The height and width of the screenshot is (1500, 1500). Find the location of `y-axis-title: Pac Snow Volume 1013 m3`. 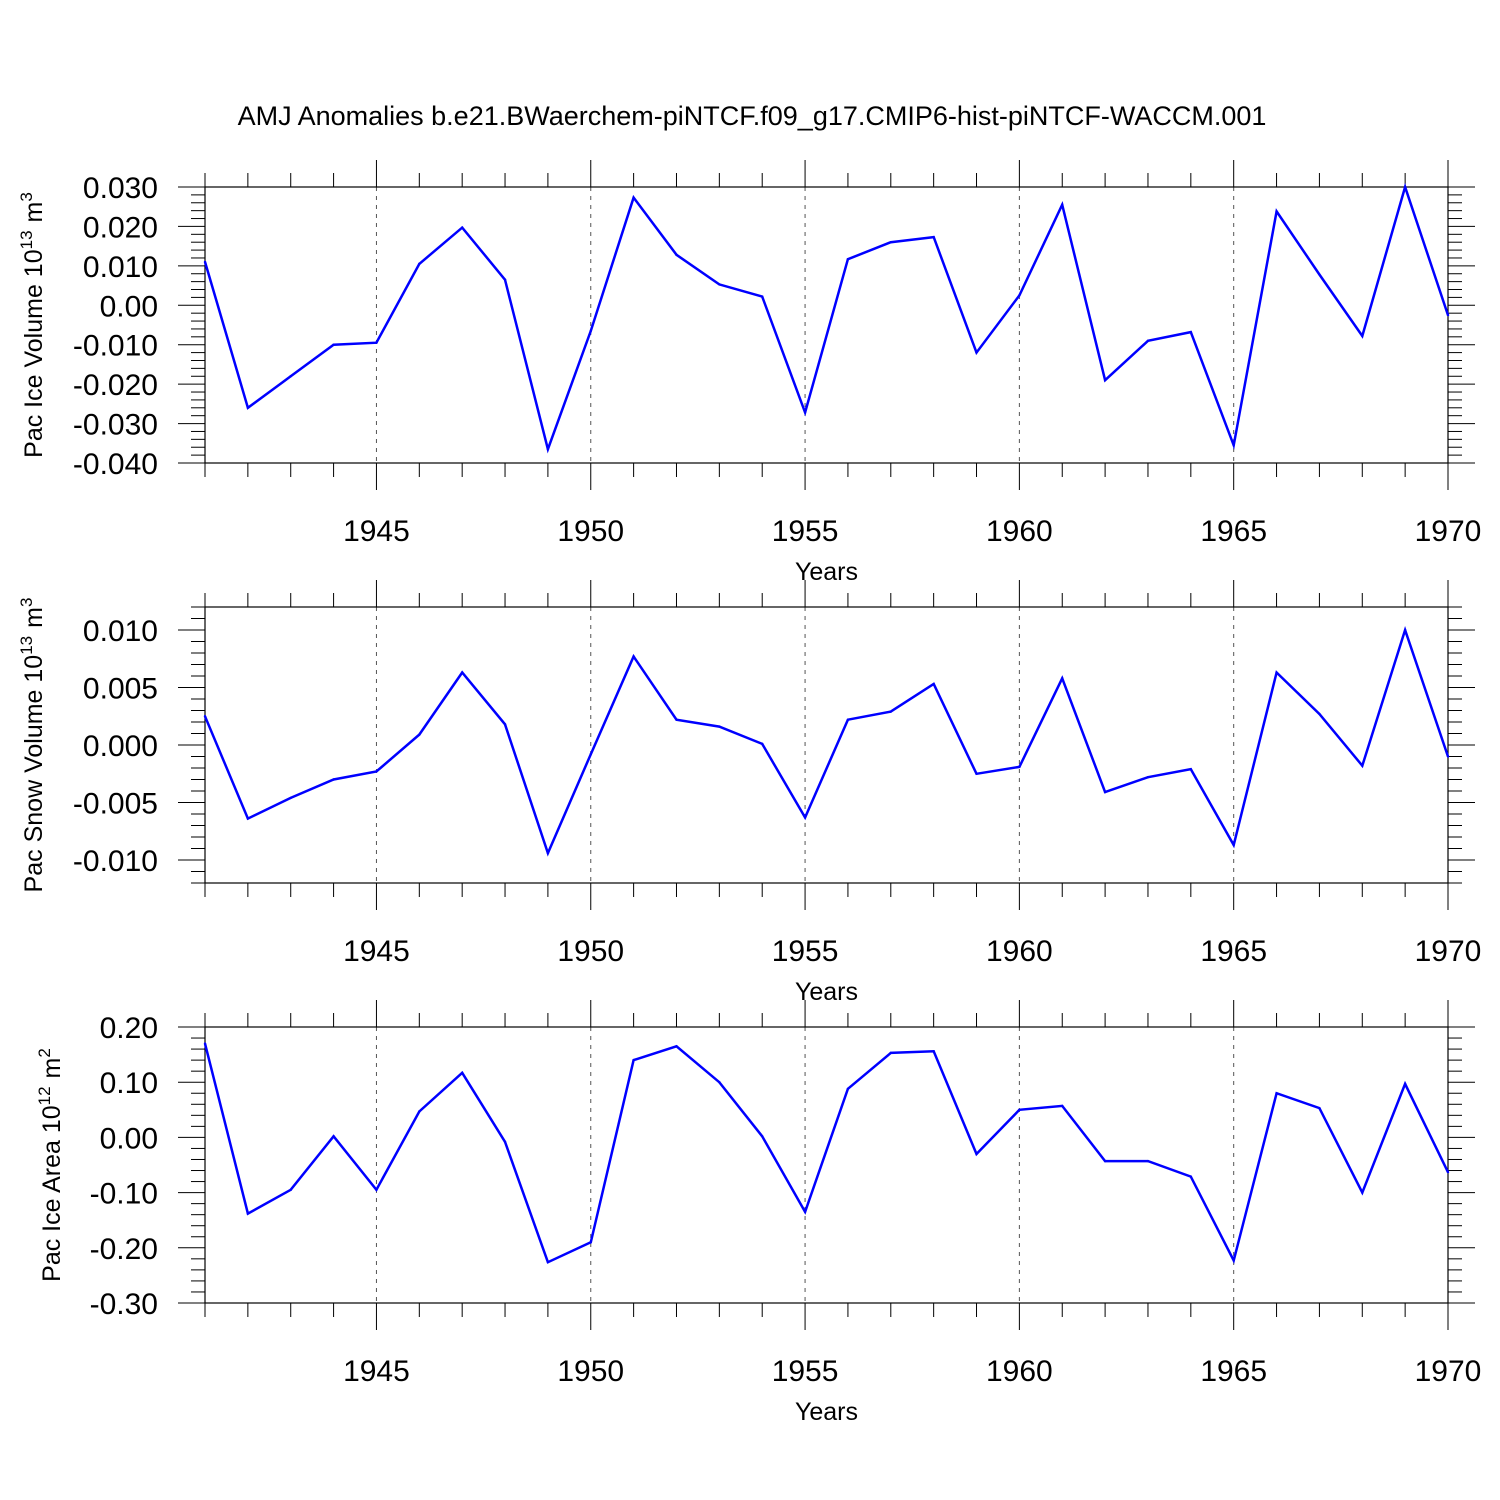

y-axis-title: Pac Snow Volume 1013 m3 is located at coordinates (32, 745).